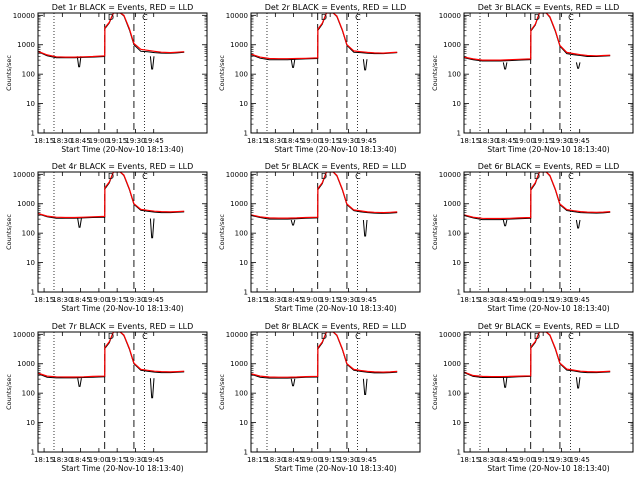 The width and height of the screenshot is (640, 480). What do you see at coordinates (549, 7) in the screenshot?
I see `panel-title: Det 3r BLACK = Events, RED = LLD` at bounding box center [549, 7].